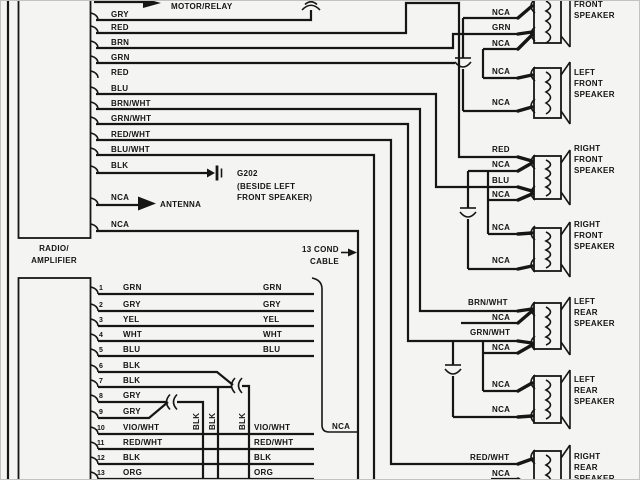 Image resolution: width=640 pixels, height=480 pixels. Describe the element at coordinates (512, 468) in the screenshot. I see `section4-wires` at that location.